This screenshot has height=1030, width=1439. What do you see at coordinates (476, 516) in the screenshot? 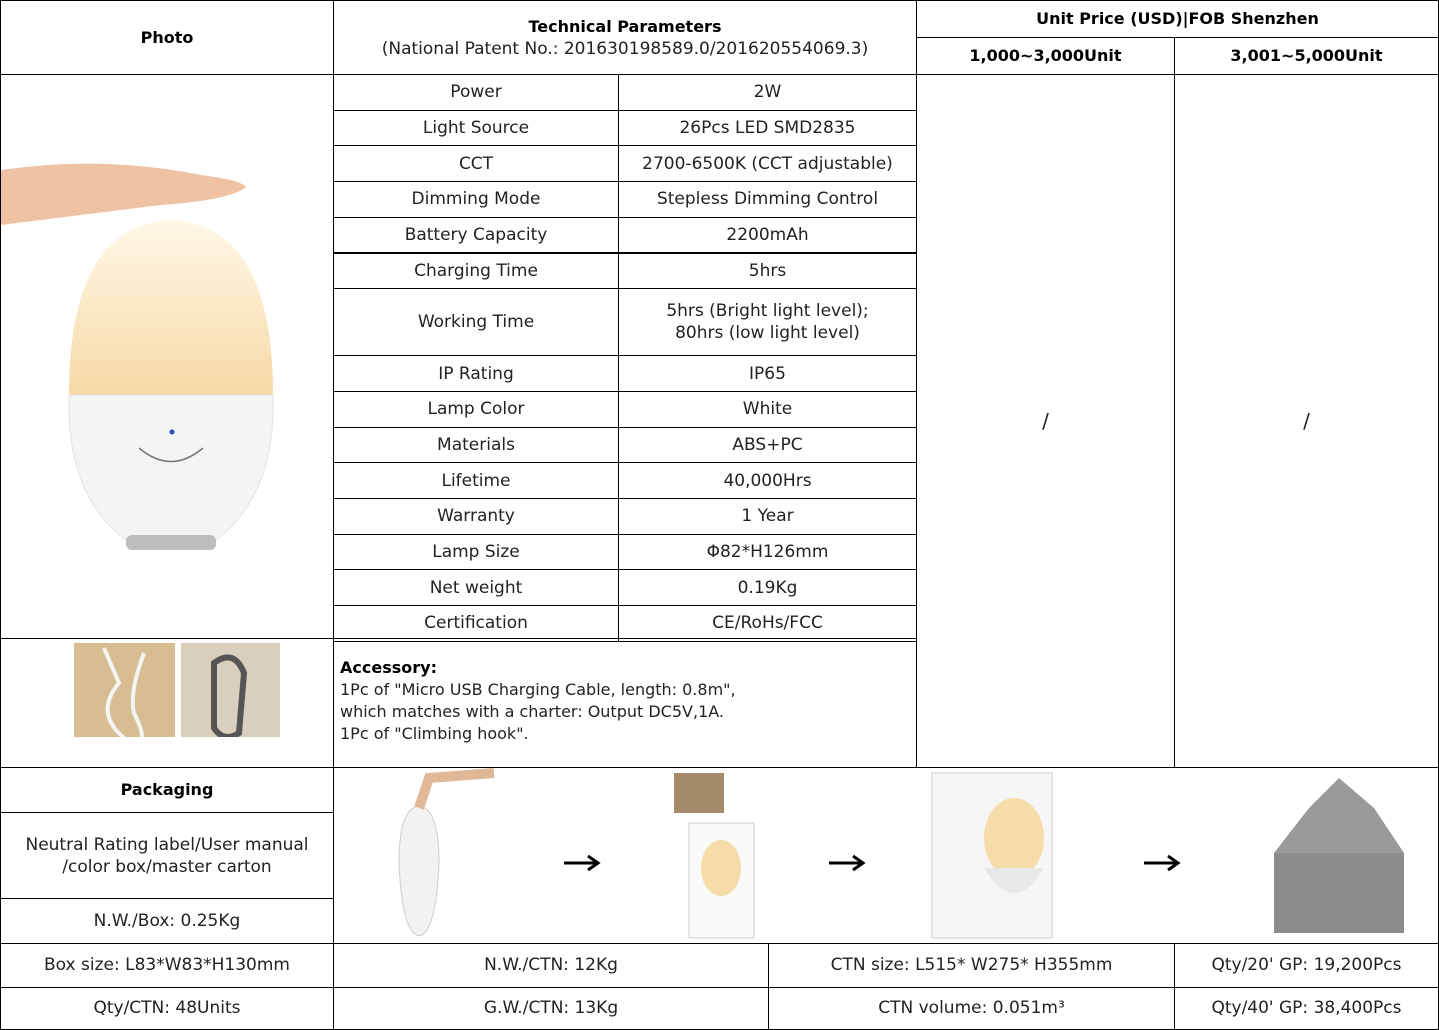
I see `spec-label: Warranty` at bounding box center [476, 516].